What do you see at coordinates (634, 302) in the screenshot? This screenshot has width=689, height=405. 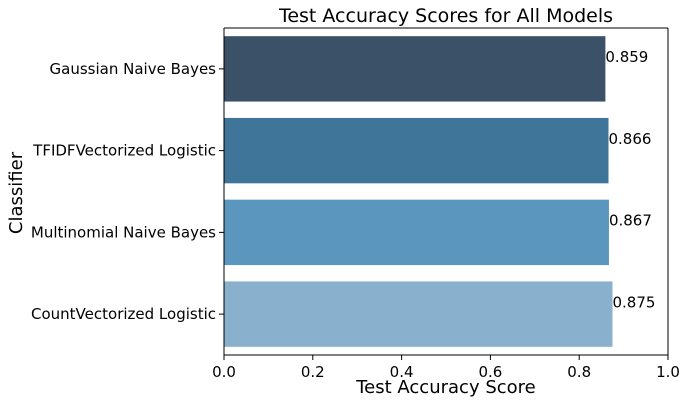 I see `bar-value-label: 0.875` at bounding box center [634, 302].